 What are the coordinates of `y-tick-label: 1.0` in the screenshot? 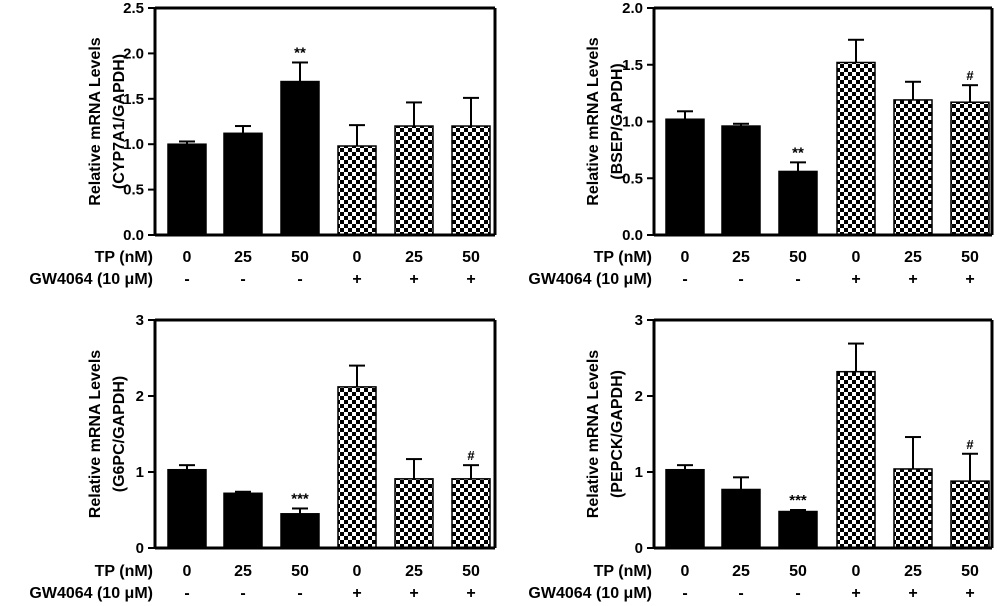 It's located at (632, 122).